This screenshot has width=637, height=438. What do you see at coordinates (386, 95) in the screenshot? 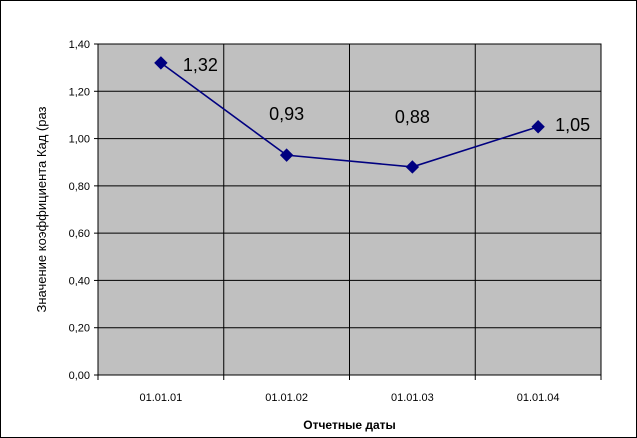
I see `data-labels: 1,32 0,93 0,88 1,05` at bounding box center [386, 95].